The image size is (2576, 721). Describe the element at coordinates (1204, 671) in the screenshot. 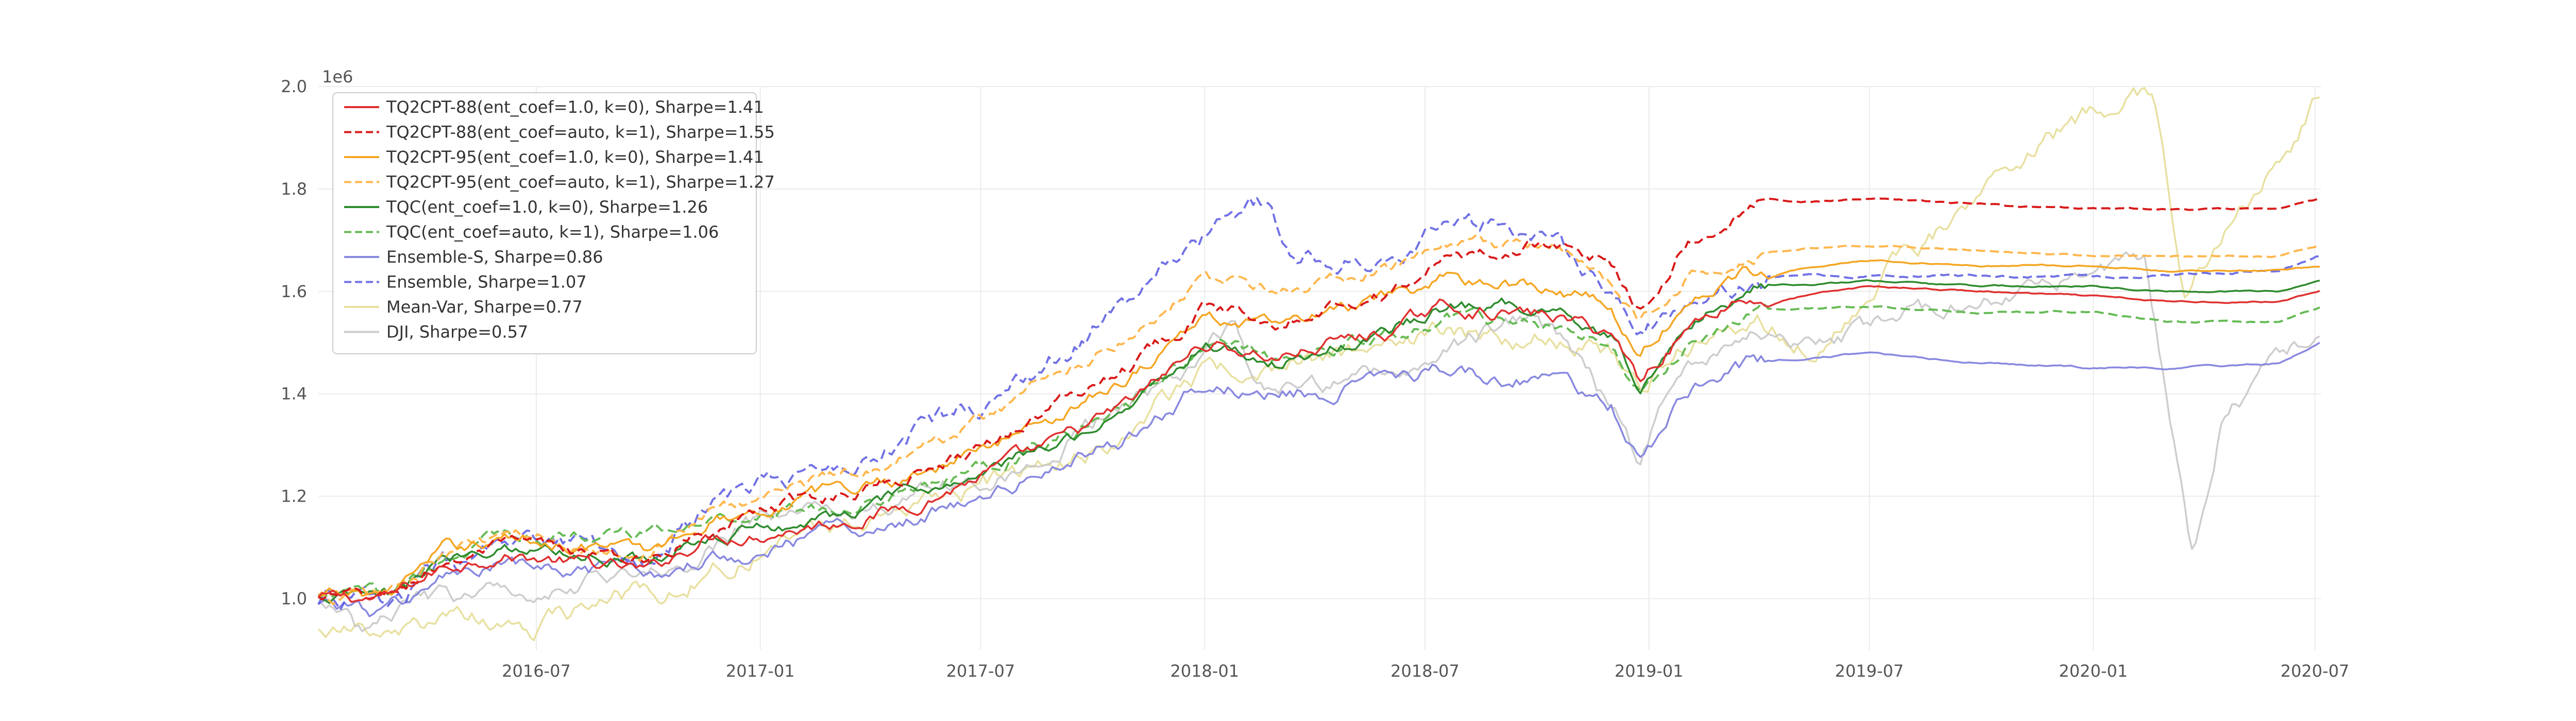

I see `x-tick-label: 2018-01` at that location.